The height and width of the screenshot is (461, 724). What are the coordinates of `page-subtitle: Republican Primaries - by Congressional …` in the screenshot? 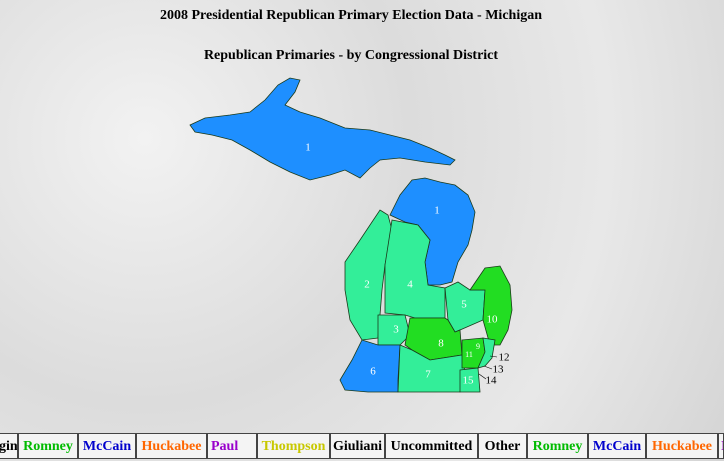 It's located at (351, 55).